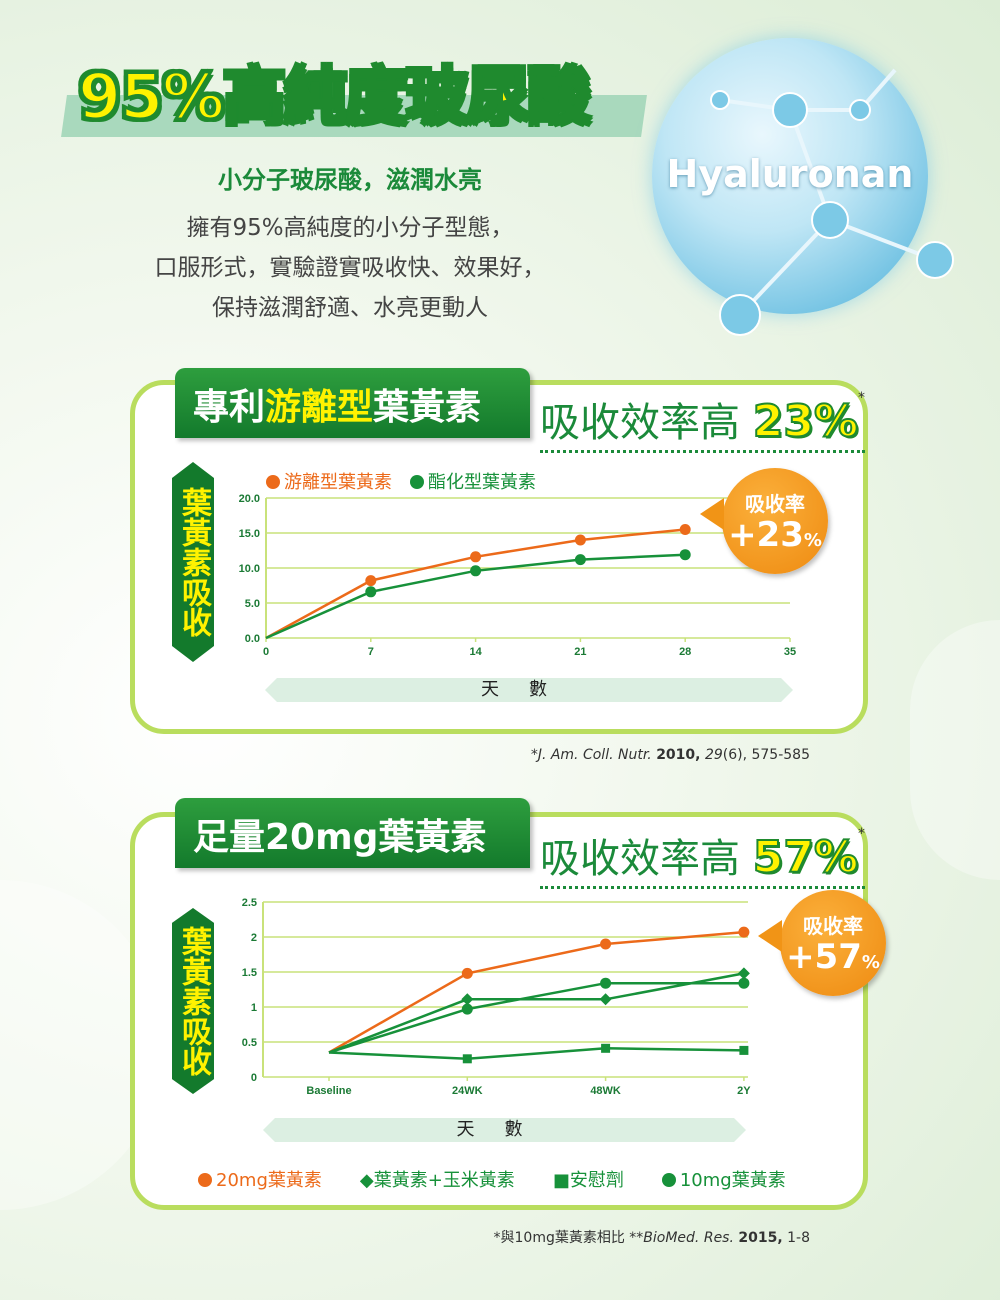  What do you see at coordinates (249, 1043) in the screenshot?
I see `y-tick-label: 0.5` at bounding box center [249, 1043].